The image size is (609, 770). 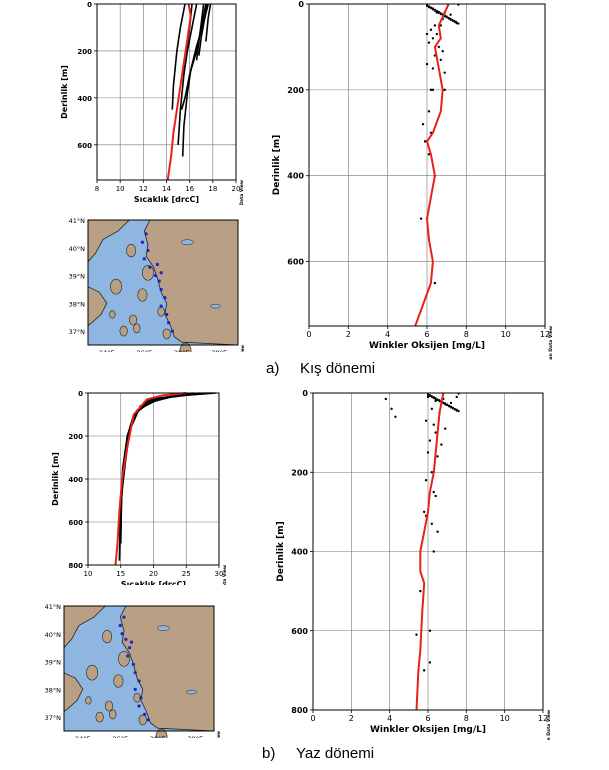 I want to click on x-tick-label: 14, so click(x=166, y=189).